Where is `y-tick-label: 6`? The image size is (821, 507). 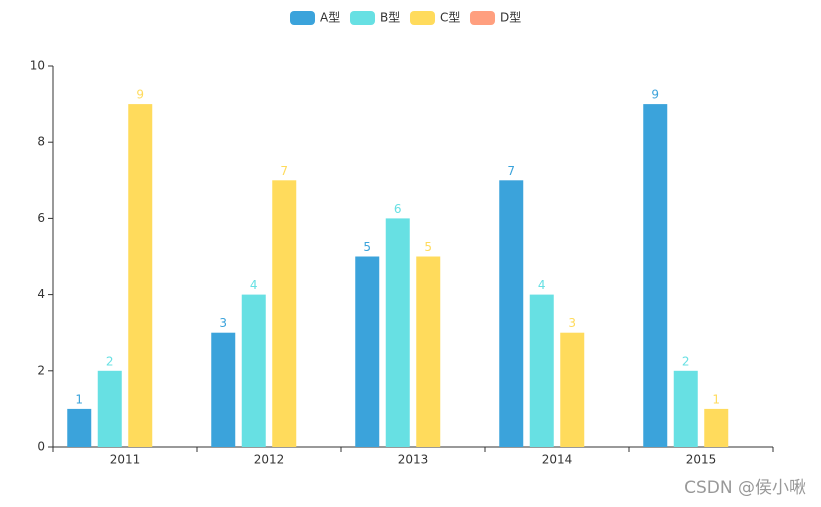 y-tick-label: 6 is located at coordinates (41, 218).